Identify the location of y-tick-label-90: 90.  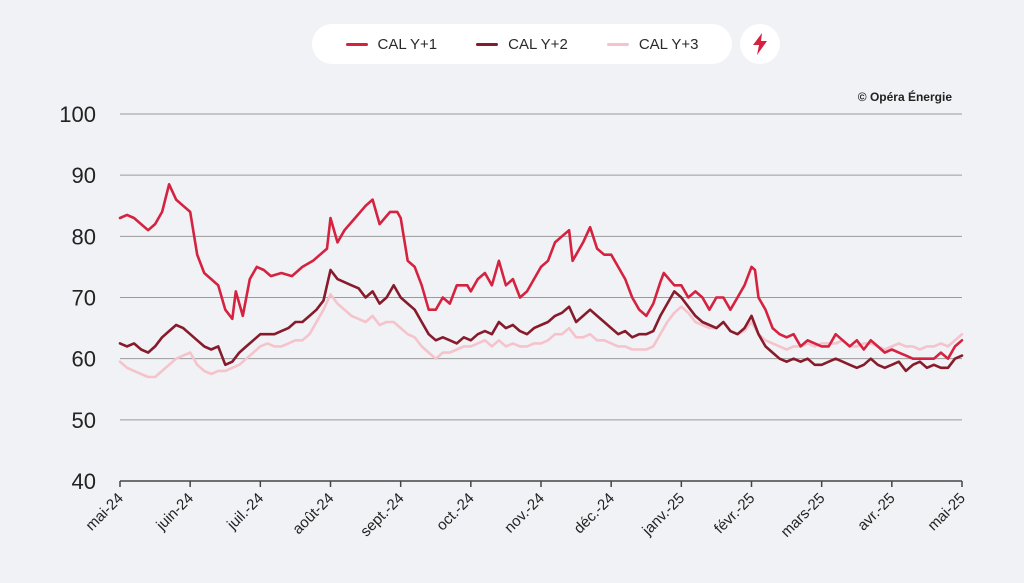
(84, 175).